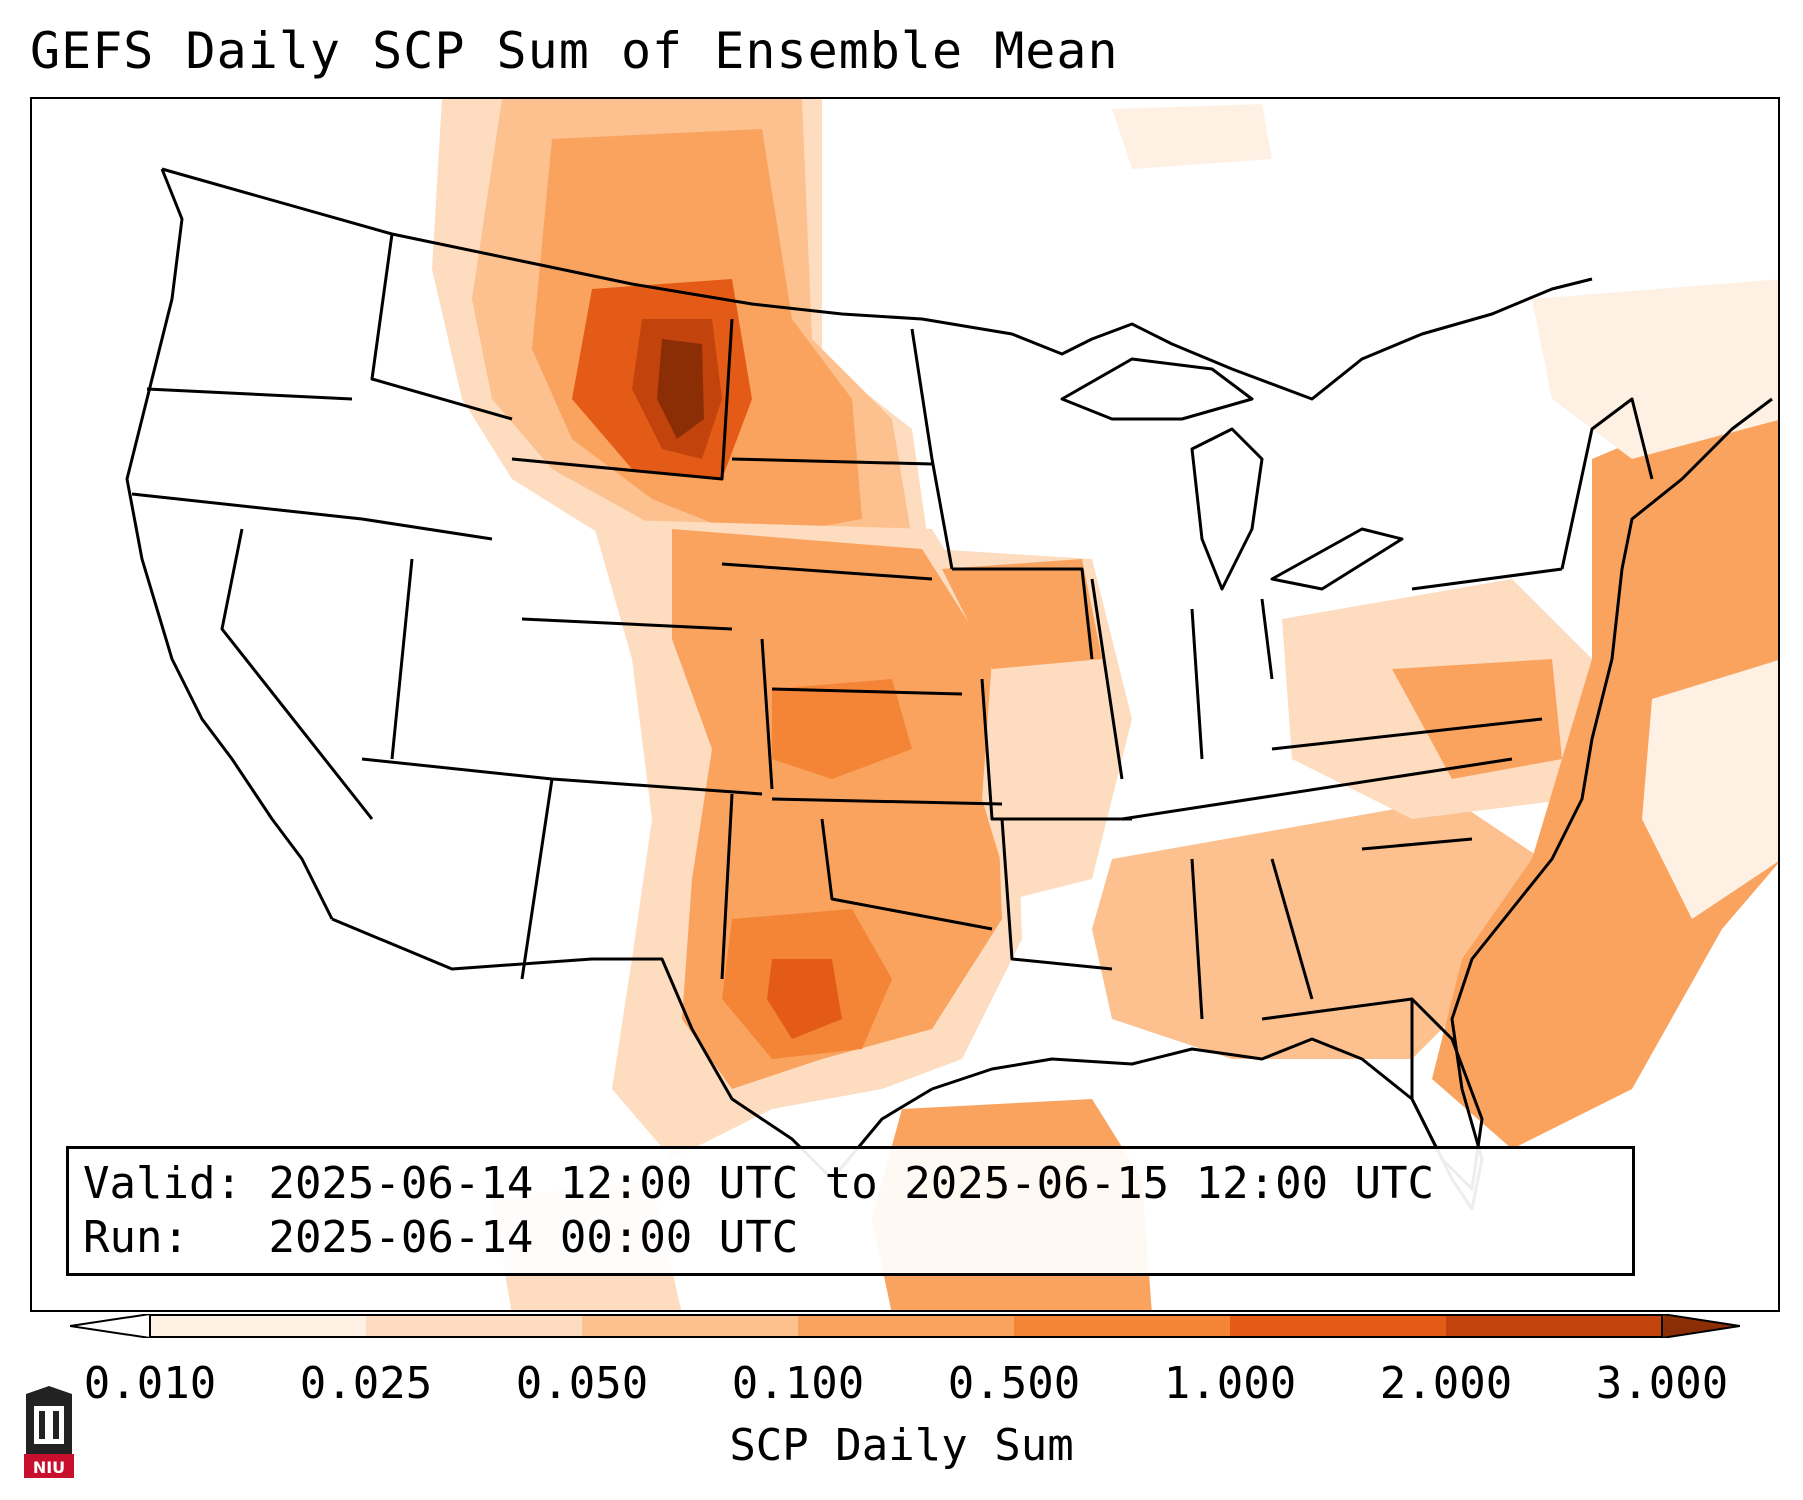 This screenshot has height=1500, width=1803. I want to click on colorbar-tick-label: 0.010, so click(150, 1383).